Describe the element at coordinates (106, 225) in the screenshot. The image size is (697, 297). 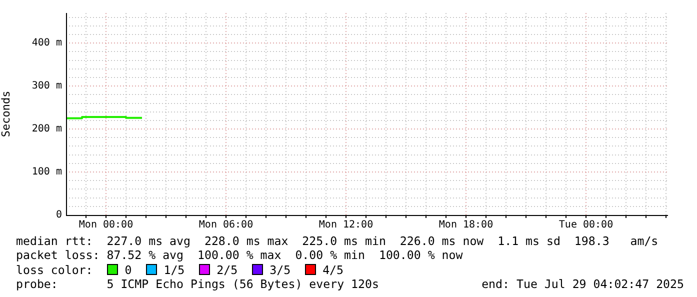
I see `x-tick-label: Mon 00:00` at that location.